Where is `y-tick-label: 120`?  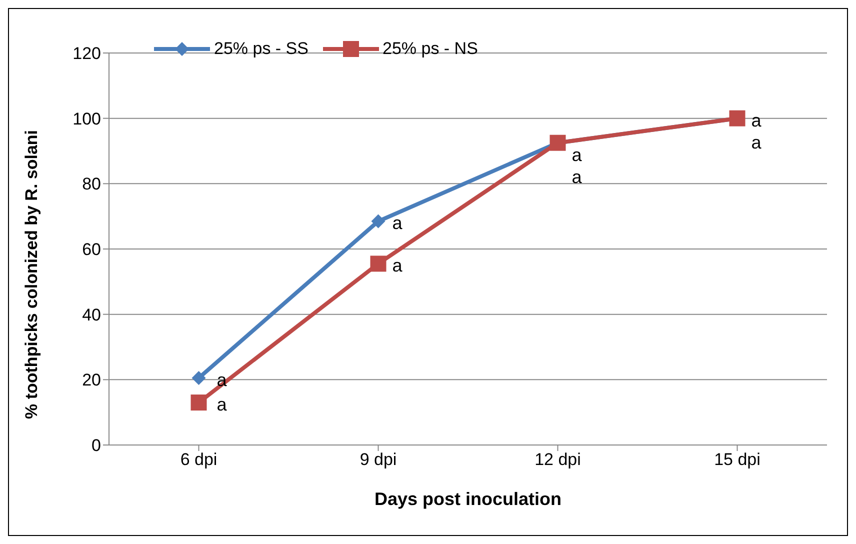
y-tick-label: 120 is located at coordinates (86, 54).